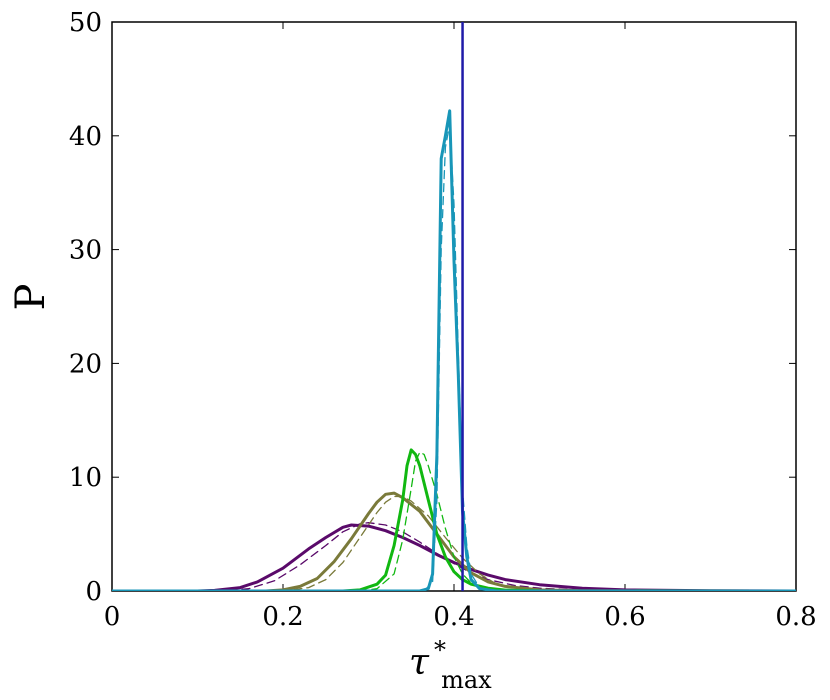 The width and height of the screenshot is (830, 700). Describe the element at coordinates (440, 650) in the screenshot. I see `x-axis-label-sup: *` at that location.